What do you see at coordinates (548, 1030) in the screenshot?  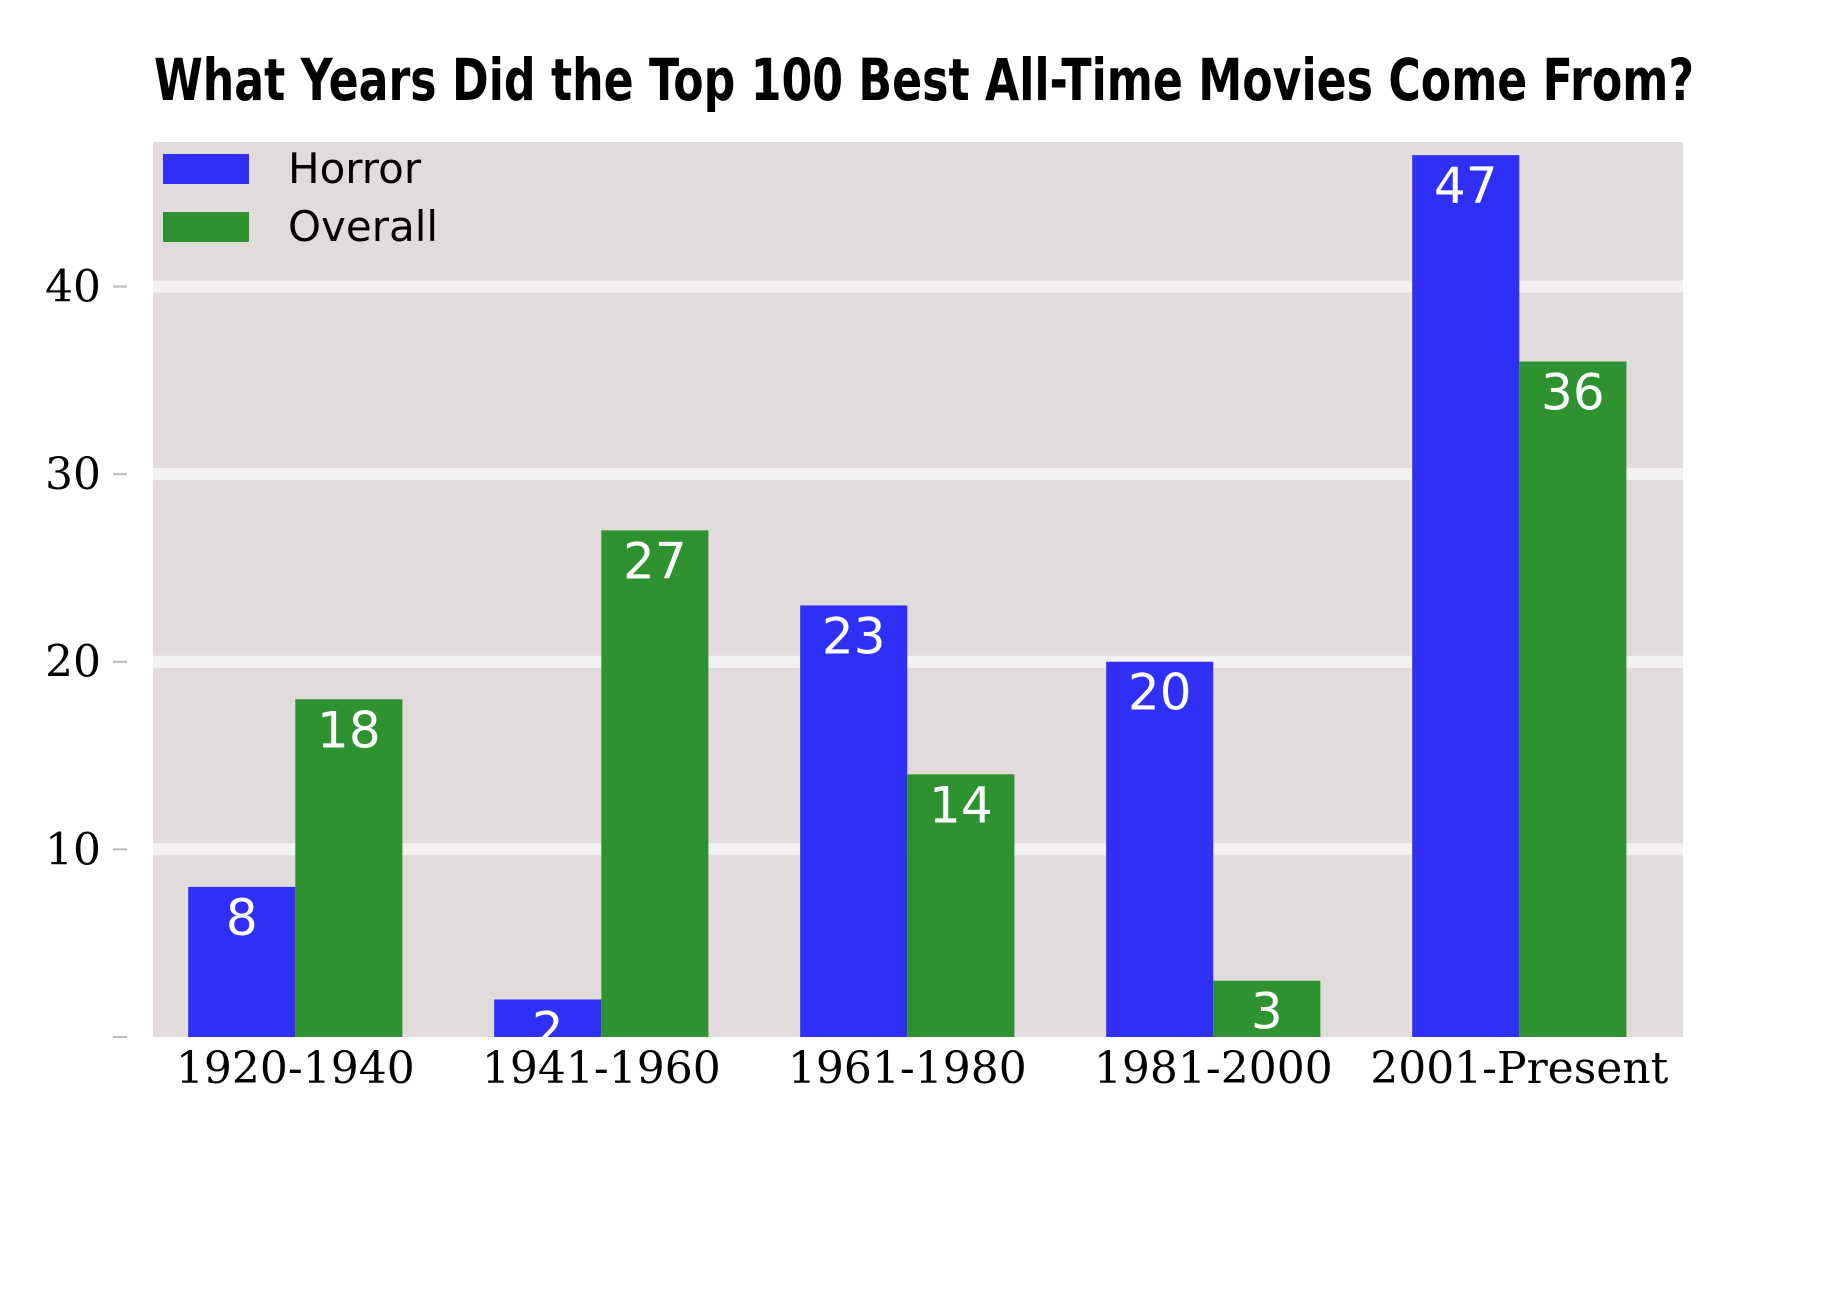 I see `bar-value-label: 2` at bounding box center [548, 1030].